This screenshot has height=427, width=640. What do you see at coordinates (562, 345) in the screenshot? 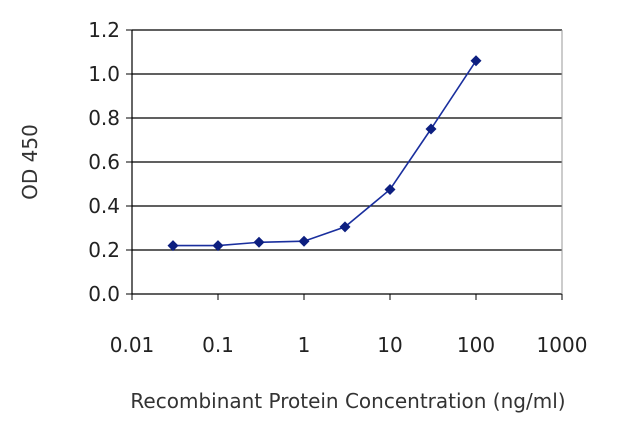
I see `x-tick-label: 1000` at bounding box center [562, 345].